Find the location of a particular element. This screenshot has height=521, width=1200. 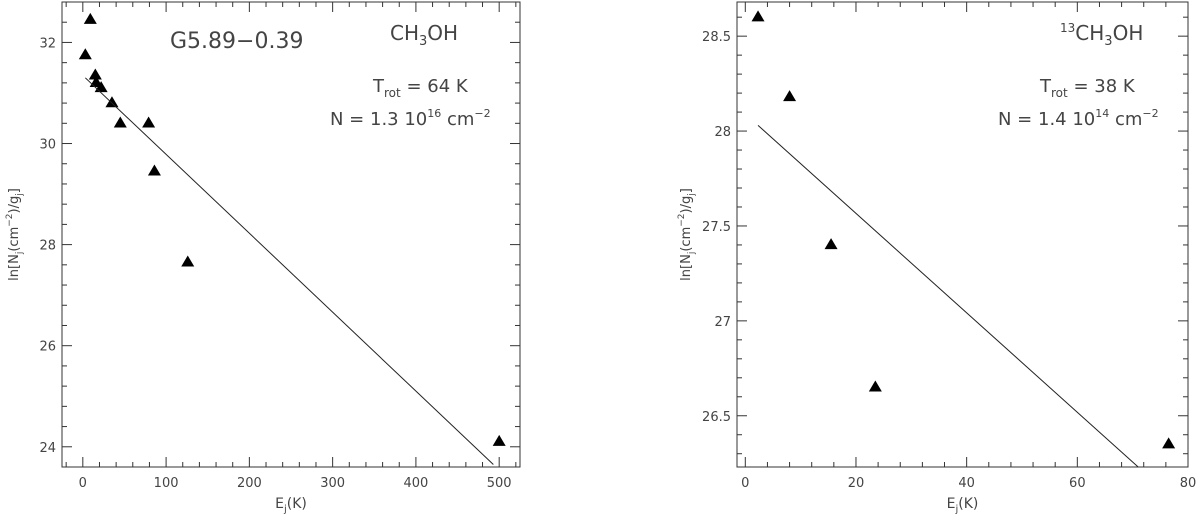

molecule-label: CH3OH is located at coordinates (424, 35).